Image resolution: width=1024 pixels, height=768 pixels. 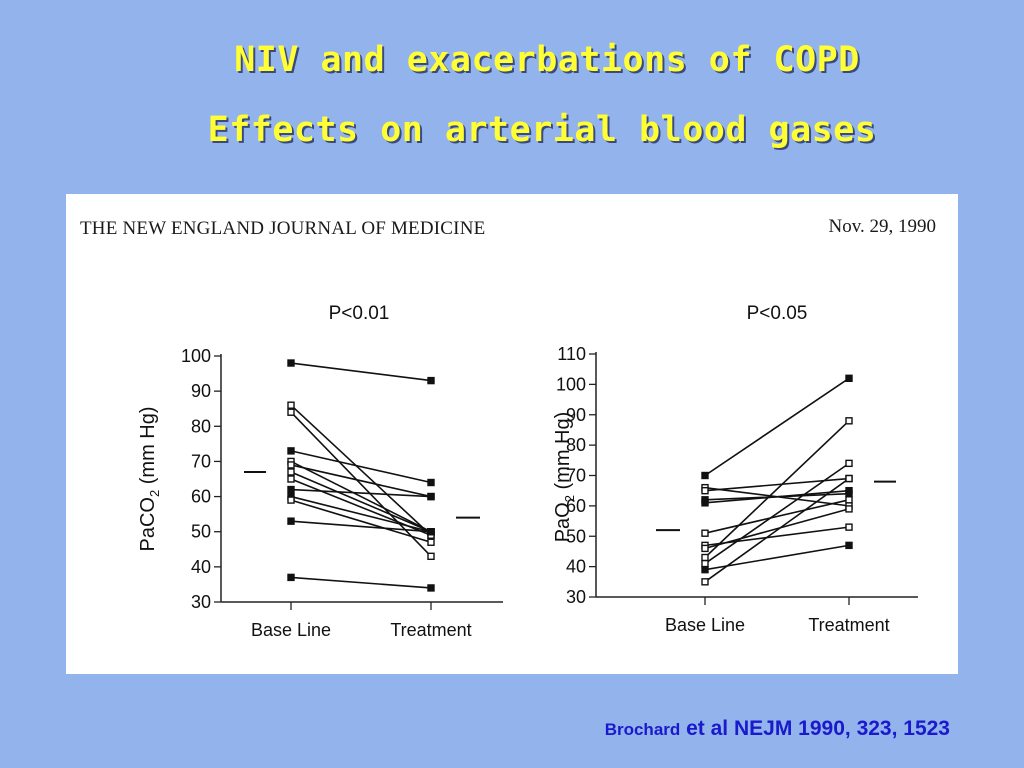 I want to click on y-axis-label: PaCO2 (mm Hg), so click(x=149, y=478).